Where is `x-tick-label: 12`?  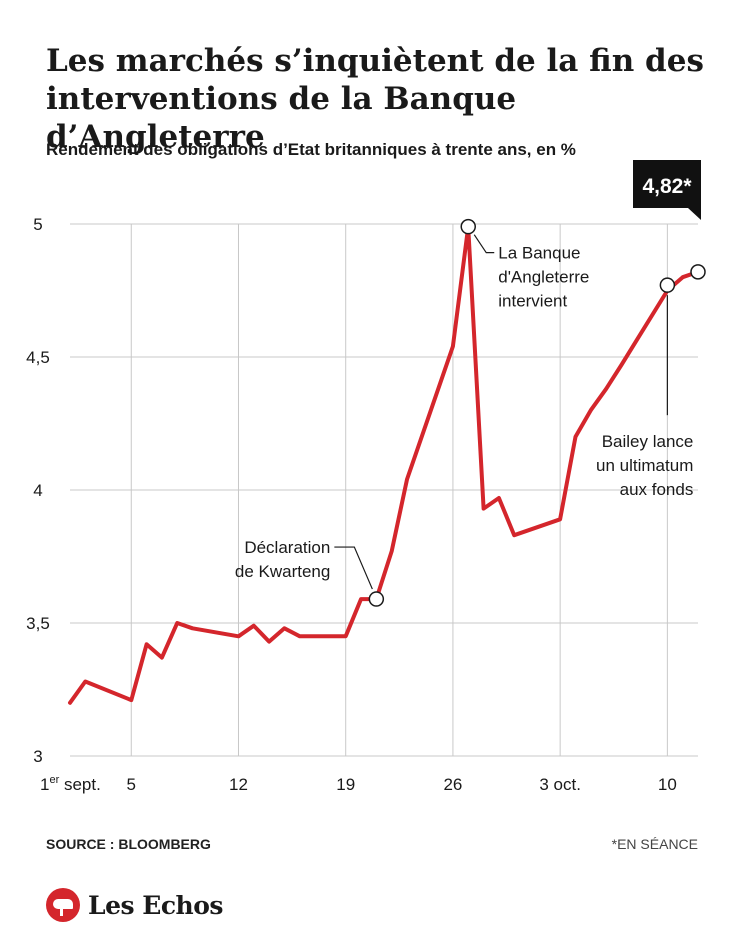 x-tick-label: 12 is located at coordinates (238, 784).